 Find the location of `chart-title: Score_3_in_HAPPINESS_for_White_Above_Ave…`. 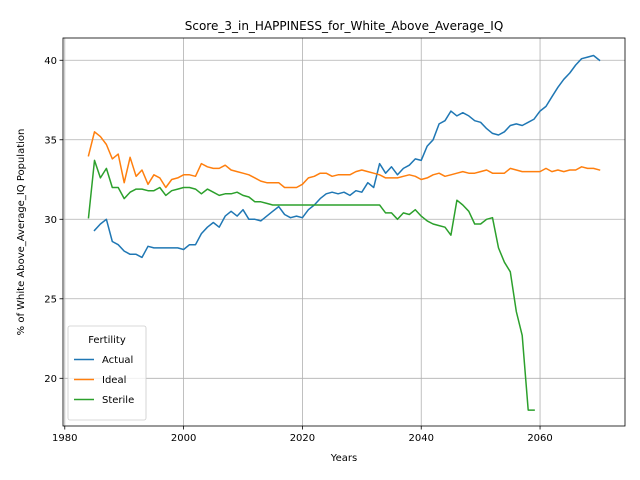

chart-title: Score_3_in_HAPPINESS_for_White_Above_Ave… is located at coordinates (344, 26).